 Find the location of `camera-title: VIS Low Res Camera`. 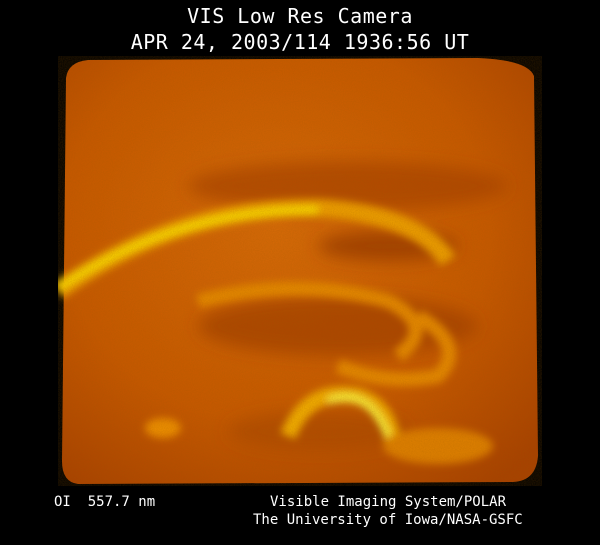

camera-title: VIS Low Res Camera is located at coordinates (300, 16).